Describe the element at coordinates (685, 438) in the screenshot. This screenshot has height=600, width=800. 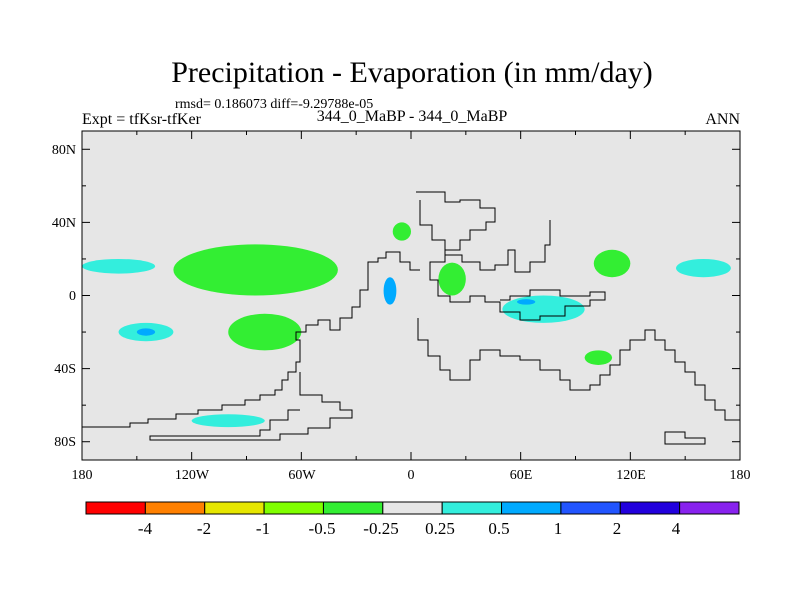
I see `coastline-antarctic-island` at that location.